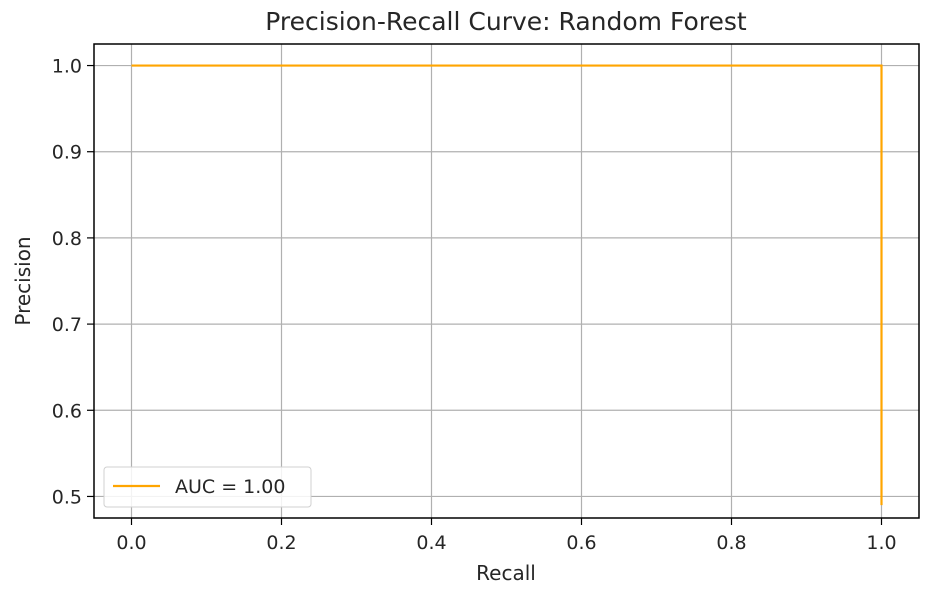 This screenshot has height=601, width=943. Describe the element at coordinates (881, 543) in the screenshot. I see `x-tick-label: 1.0` at that location.